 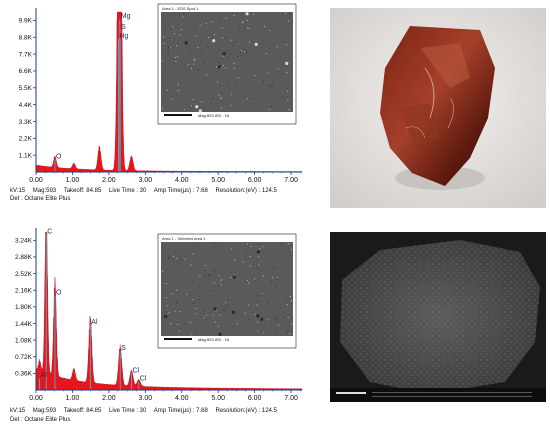 What do you see at coordinates (26, 21) in the screenshot?
I see `y-tick-label: 9.9K` at bounding box center [26, 21].